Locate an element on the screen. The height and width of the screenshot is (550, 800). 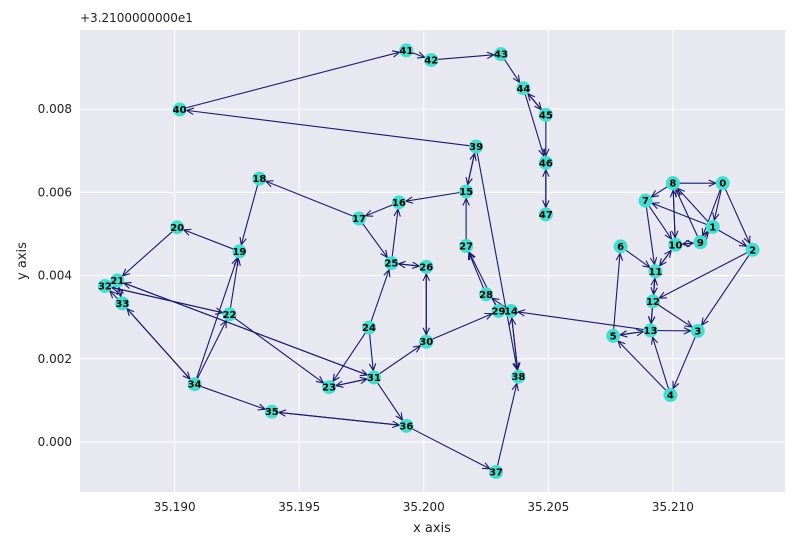
node-label-40: 40 is located at coordinates (180, 110).